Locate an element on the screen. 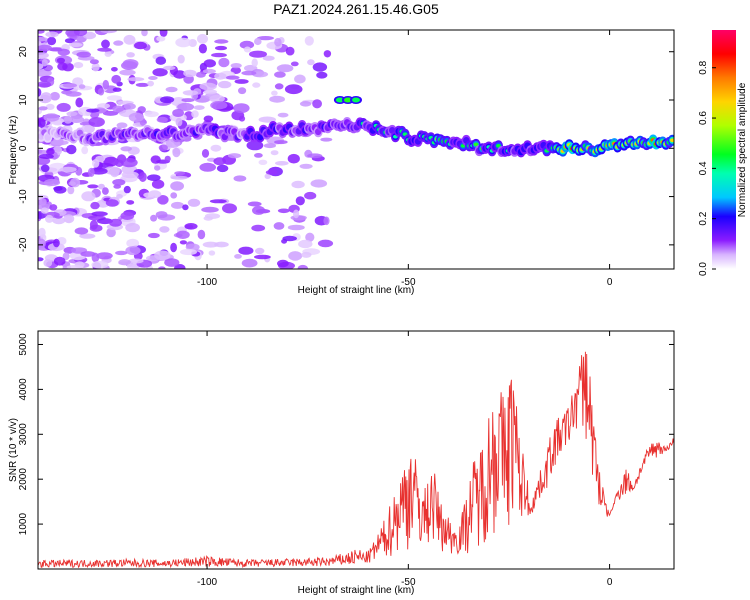  spectrogram-y-label: Frequency (Hz) is located at coordinates (13, 150).